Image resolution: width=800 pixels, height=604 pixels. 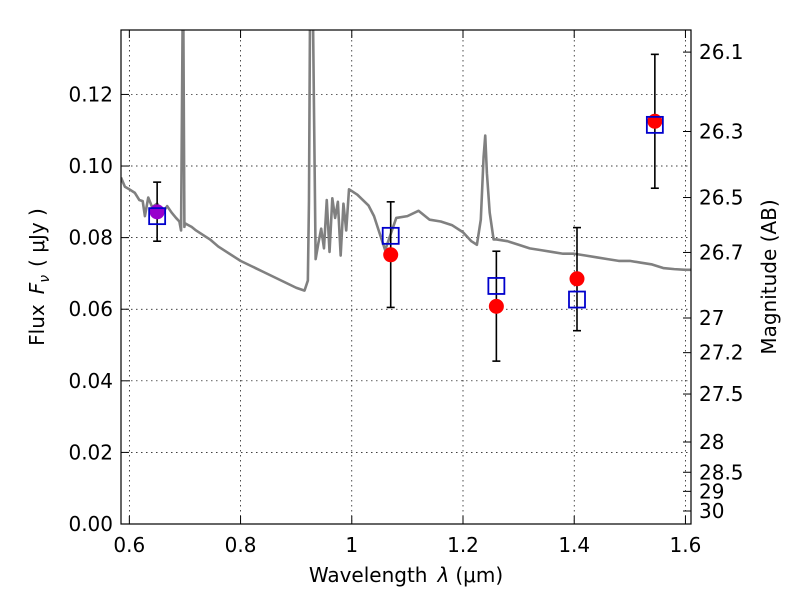 I want to click on x-tick-label: 1, so click(x=351, y=545).